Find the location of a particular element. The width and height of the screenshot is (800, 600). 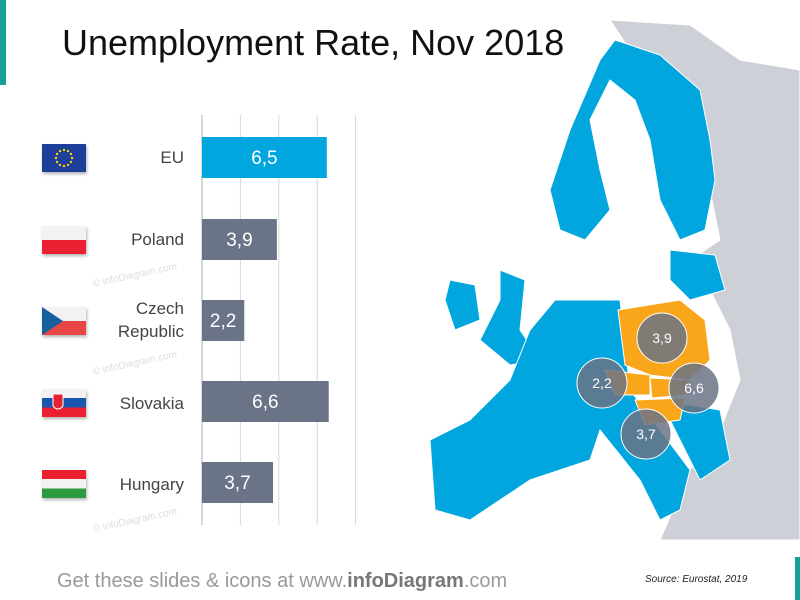

svg-text: 3,9 is located at coordinates (662, 338).